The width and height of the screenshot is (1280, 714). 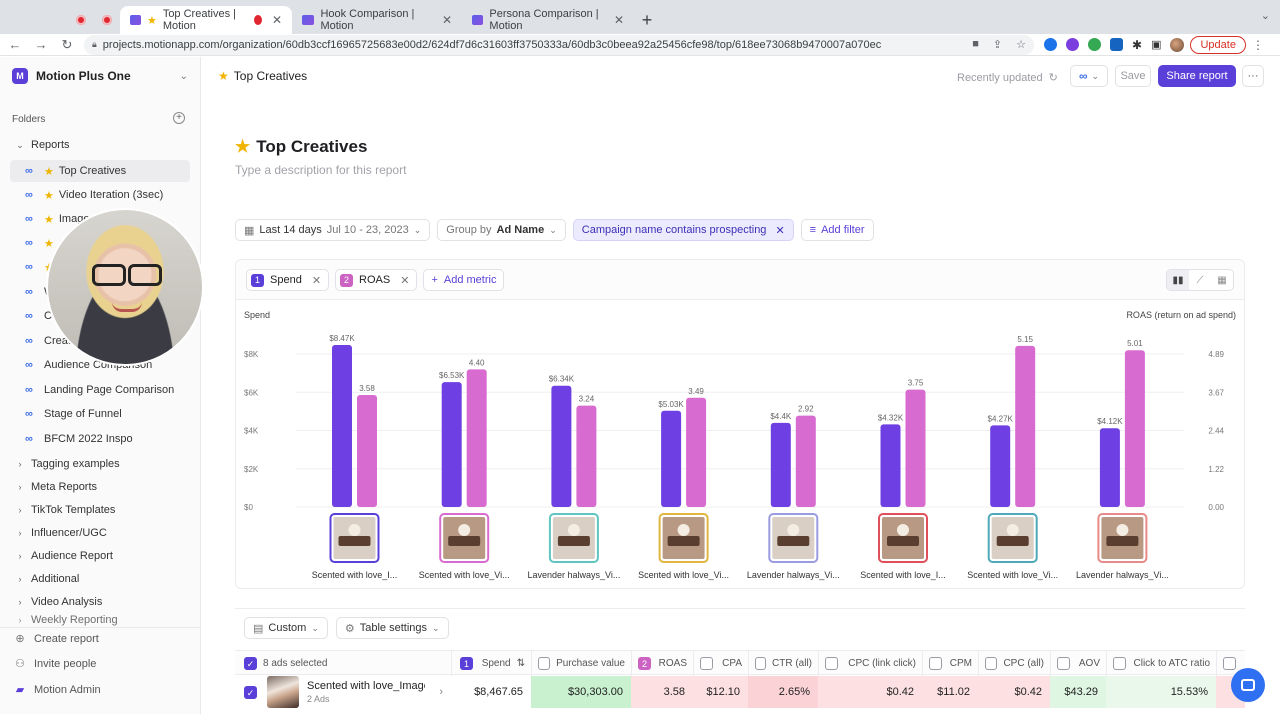 I want to click on line-chart-icon: ⟋, so click(x=1200, y=280).